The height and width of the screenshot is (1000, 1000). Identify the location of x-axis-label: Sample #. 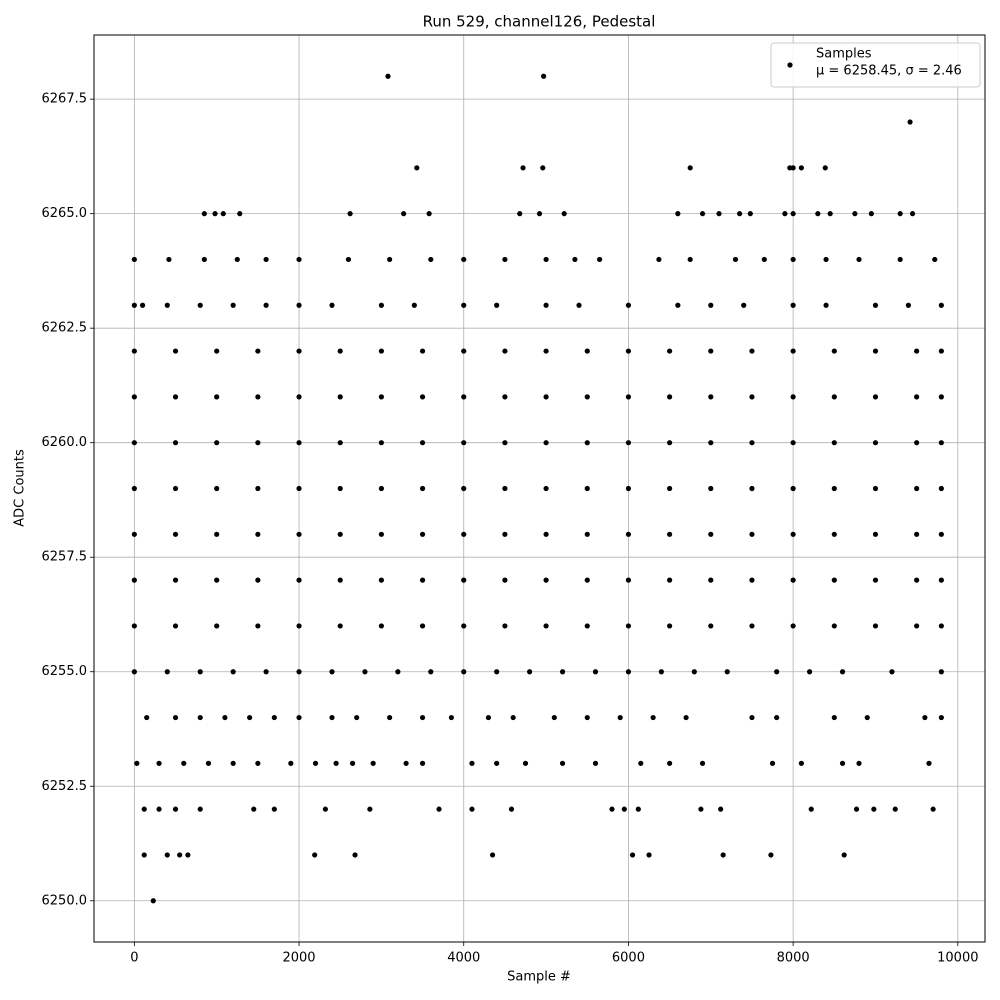
(539, 977).